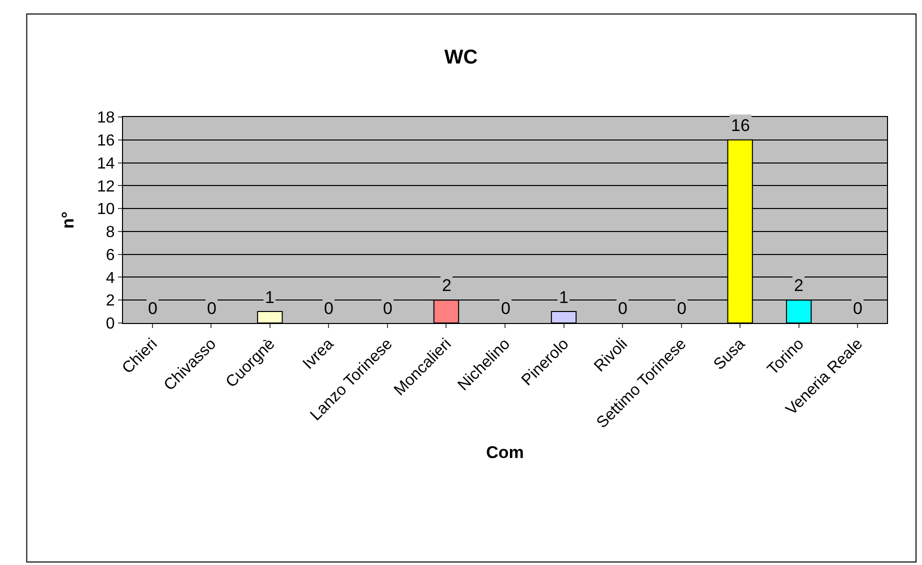  What do you see at coordinates (110, 278) in the screenshot?
I see `y-tick-label: 4` at bounding box center [110, 278].